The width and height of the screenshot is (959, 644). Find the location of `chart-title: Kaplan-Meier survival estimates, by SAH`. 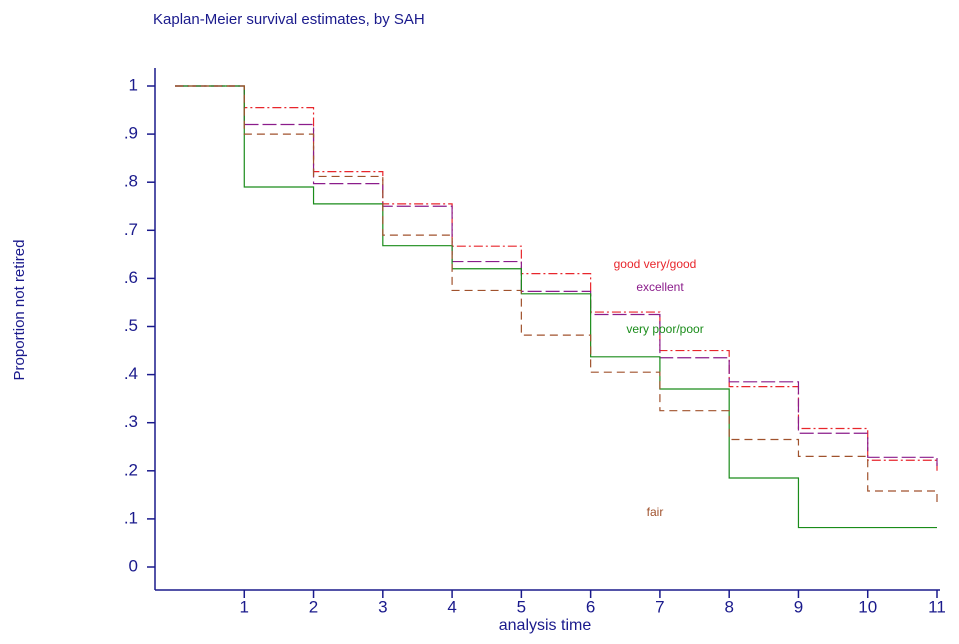

chart-title: Kaplan-Meier survival estimates, by SAH is located at coordinates (289, 19).